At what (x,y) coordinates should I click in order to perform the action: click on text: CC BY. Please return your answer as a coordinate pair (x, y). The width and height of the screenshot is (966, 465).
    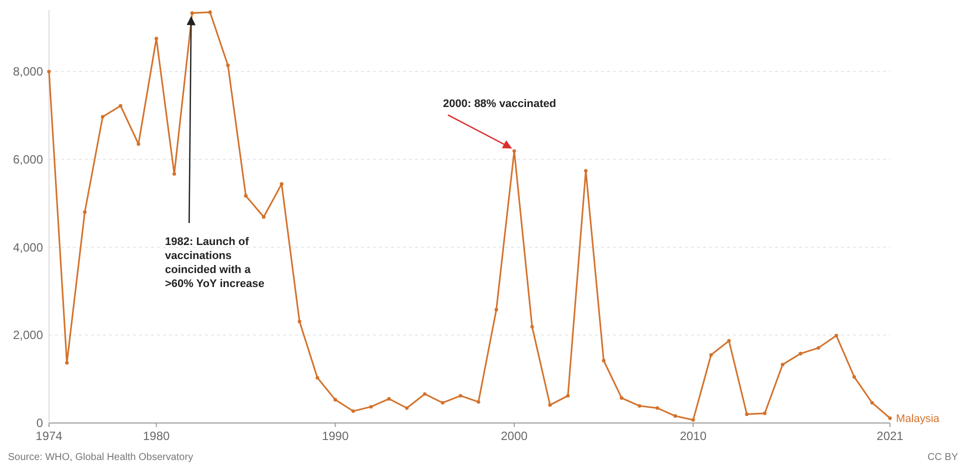
    Looking at the image, I should click on (942, 457).